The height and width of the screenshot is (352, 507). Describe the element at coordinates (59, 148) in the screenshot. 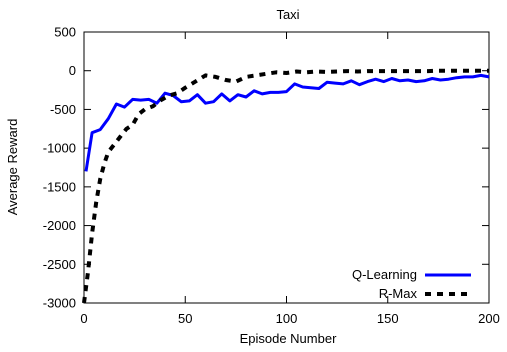

I see `y-tick-label: -1000` at that location.